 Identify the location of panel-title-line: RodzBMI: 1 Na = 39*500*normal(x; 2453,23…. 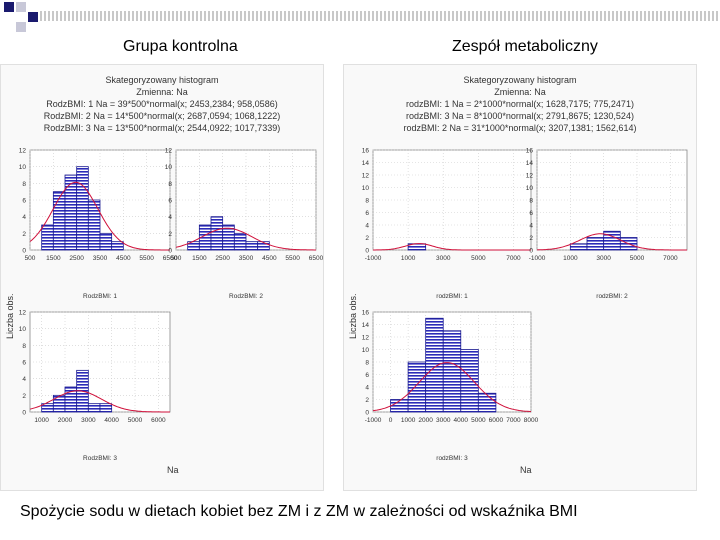
(162, 104).